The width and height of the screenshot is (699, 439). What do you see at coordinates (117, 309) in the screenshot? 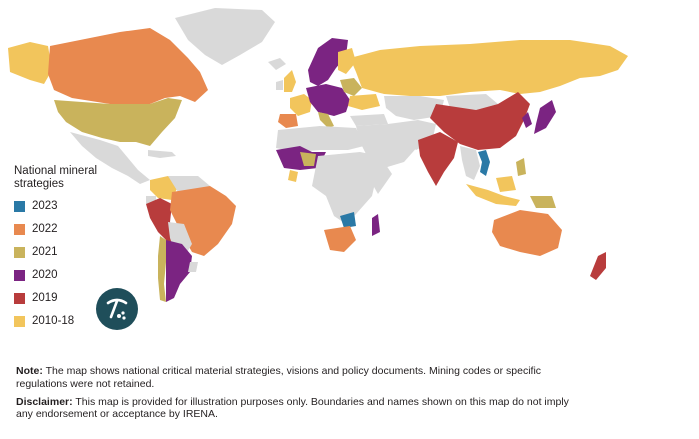
I see `pickaxe-icon` at bounding box center [117, 309].